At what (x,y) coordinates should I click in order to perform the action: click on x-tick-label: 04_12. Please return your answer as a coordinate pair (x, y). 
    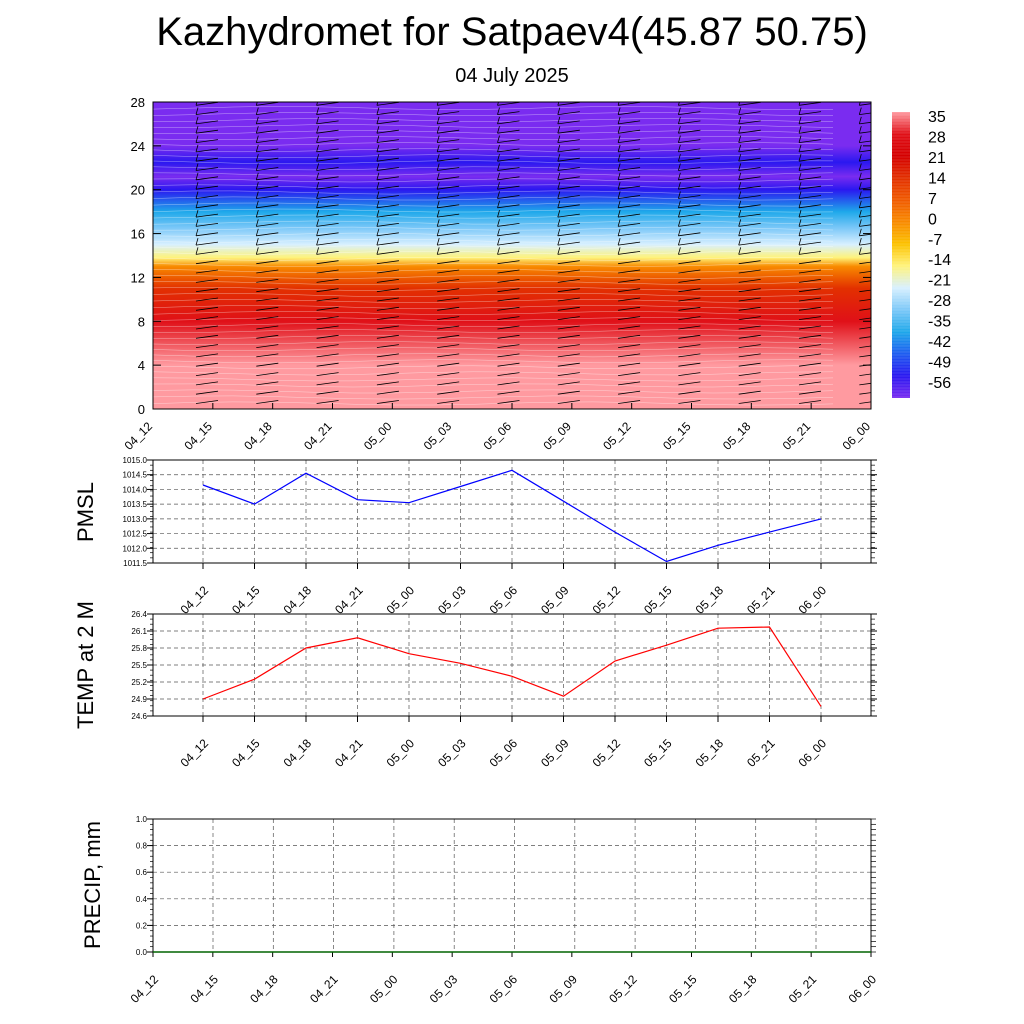
    Looking at the image, I should click on (139, 436).